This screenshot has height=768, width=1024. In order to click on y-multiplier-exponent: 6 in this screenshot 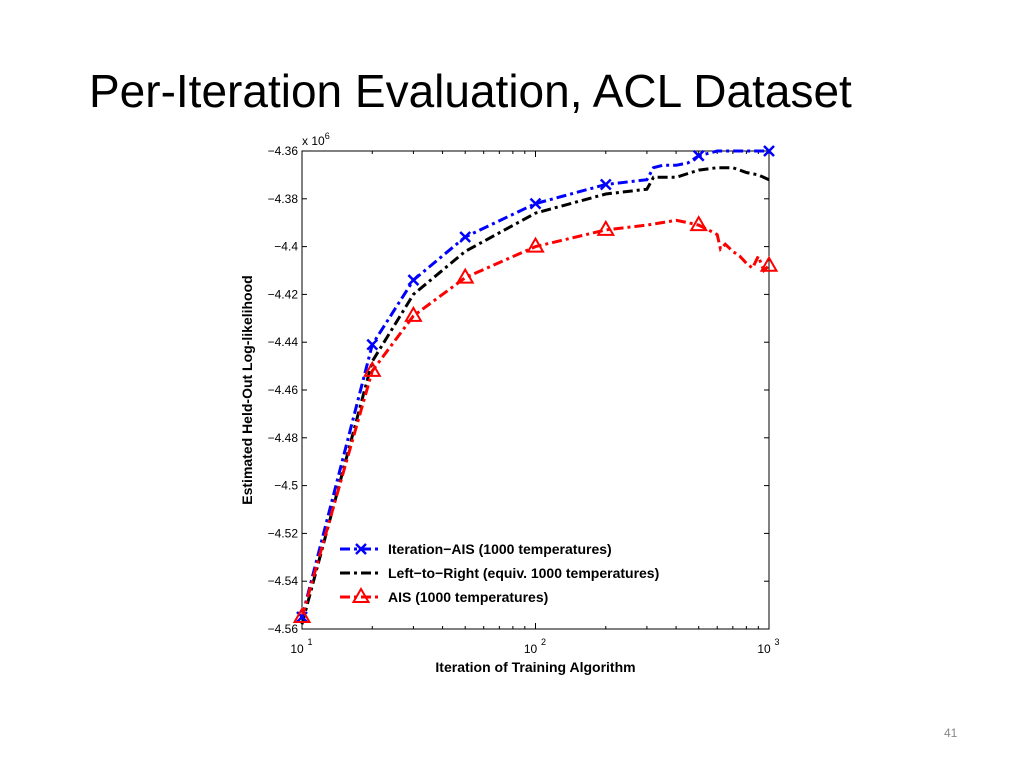, I will do `click(327, 136)`.